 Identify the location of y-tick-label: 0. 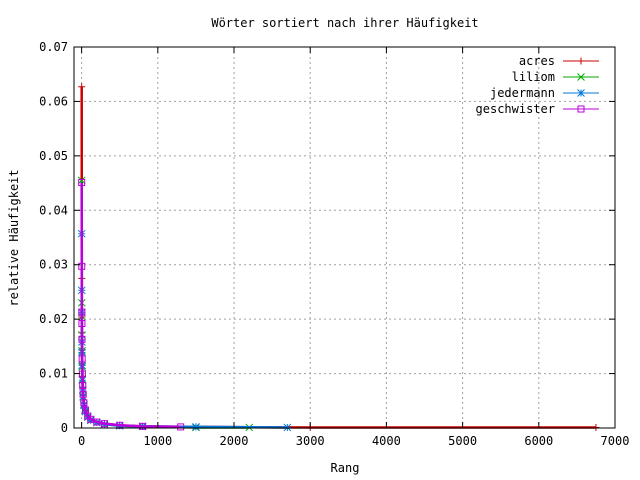
(64, 428).